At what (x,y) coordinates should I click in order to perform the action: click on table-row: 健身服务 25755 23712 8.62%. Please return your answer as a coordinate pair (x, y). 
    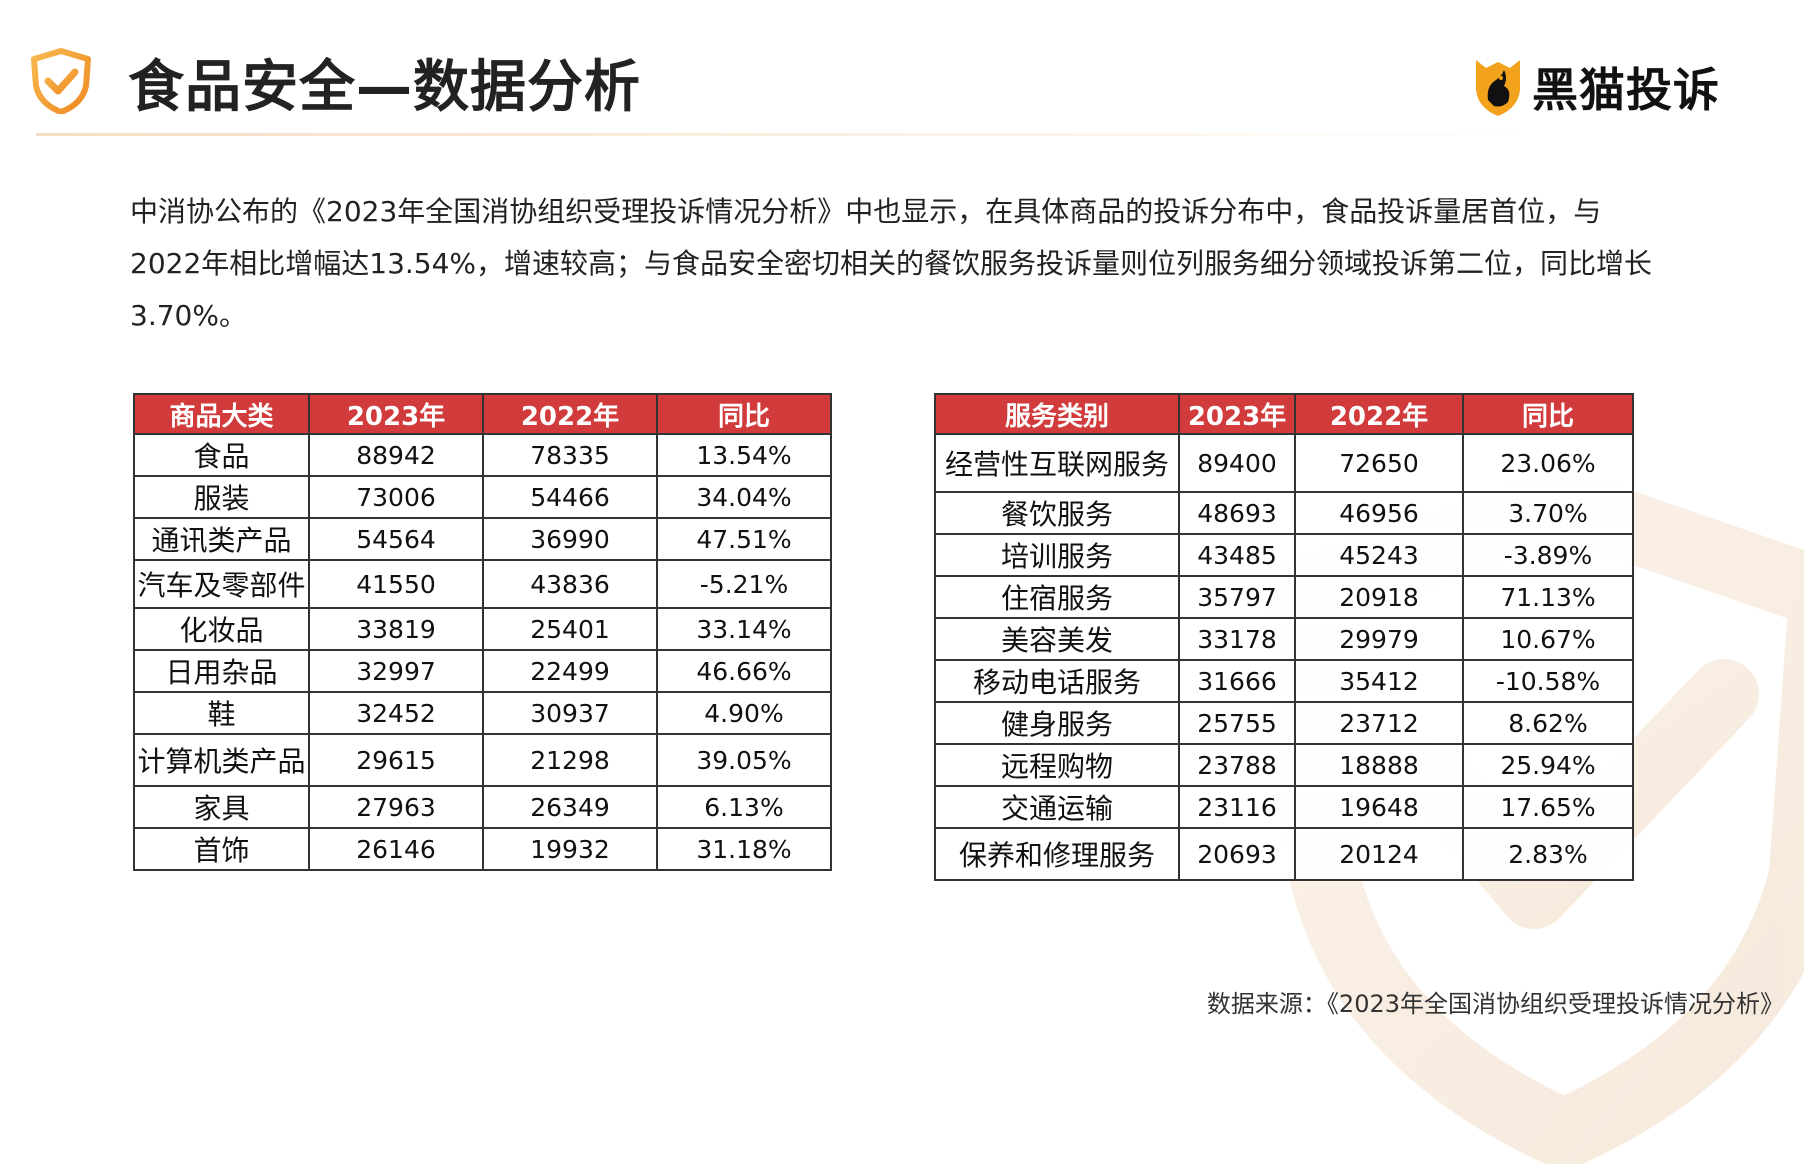
    Looking at the image, I should click on (1284, 723).